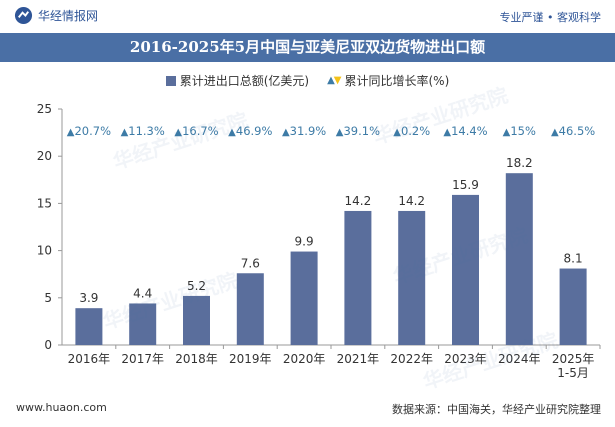 Image resolution: width=615 pixels, height=427 pixels. I want to click on brand-name: 华经情报网, so click(68, 16).